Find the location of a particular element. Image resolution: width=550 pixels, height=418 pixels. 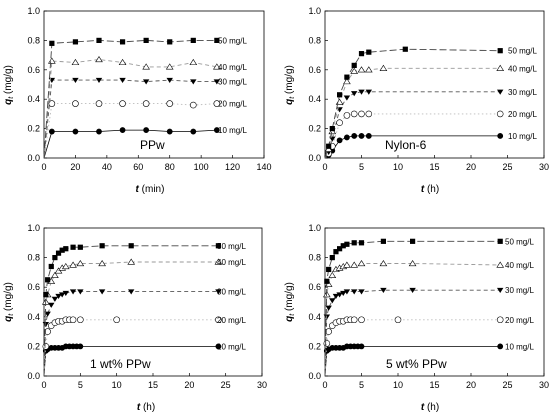

x-tick-label: 120 is located at coordinates (232, 167).